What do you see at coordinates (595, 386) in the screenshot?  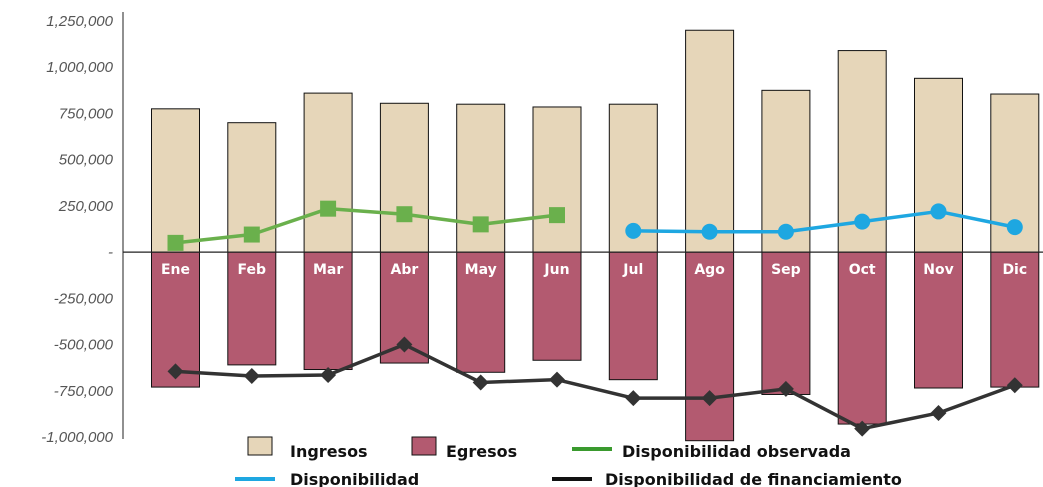 I see `disponibilidad-financiamiento-line` at bounding box center [595, 386].